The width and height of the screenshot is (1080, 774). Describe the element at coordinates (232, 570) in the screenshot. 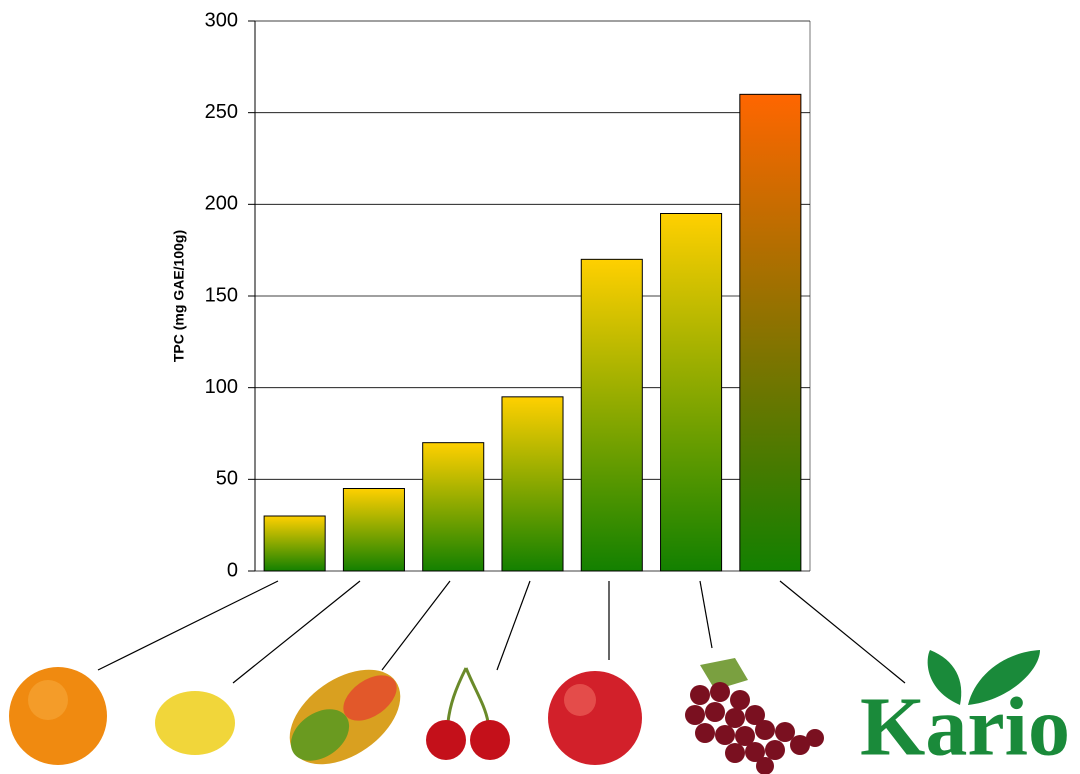

I see `y-tick-label: 0` at that location.